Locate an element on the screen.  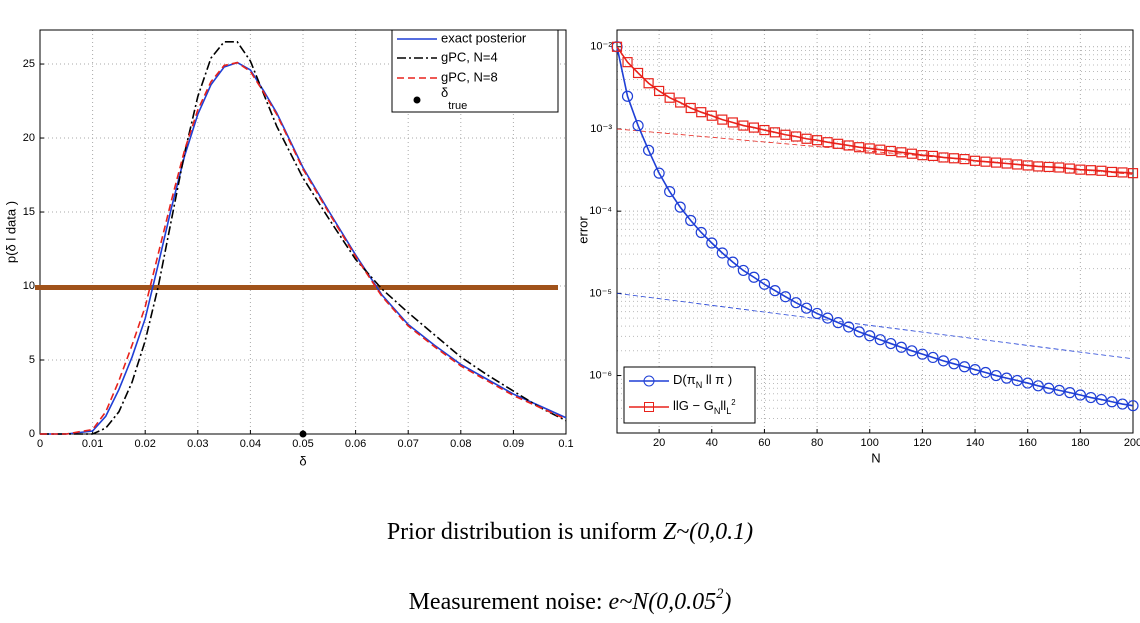
y-tick-label: 10⁻² is located at coordinates (601, 47).